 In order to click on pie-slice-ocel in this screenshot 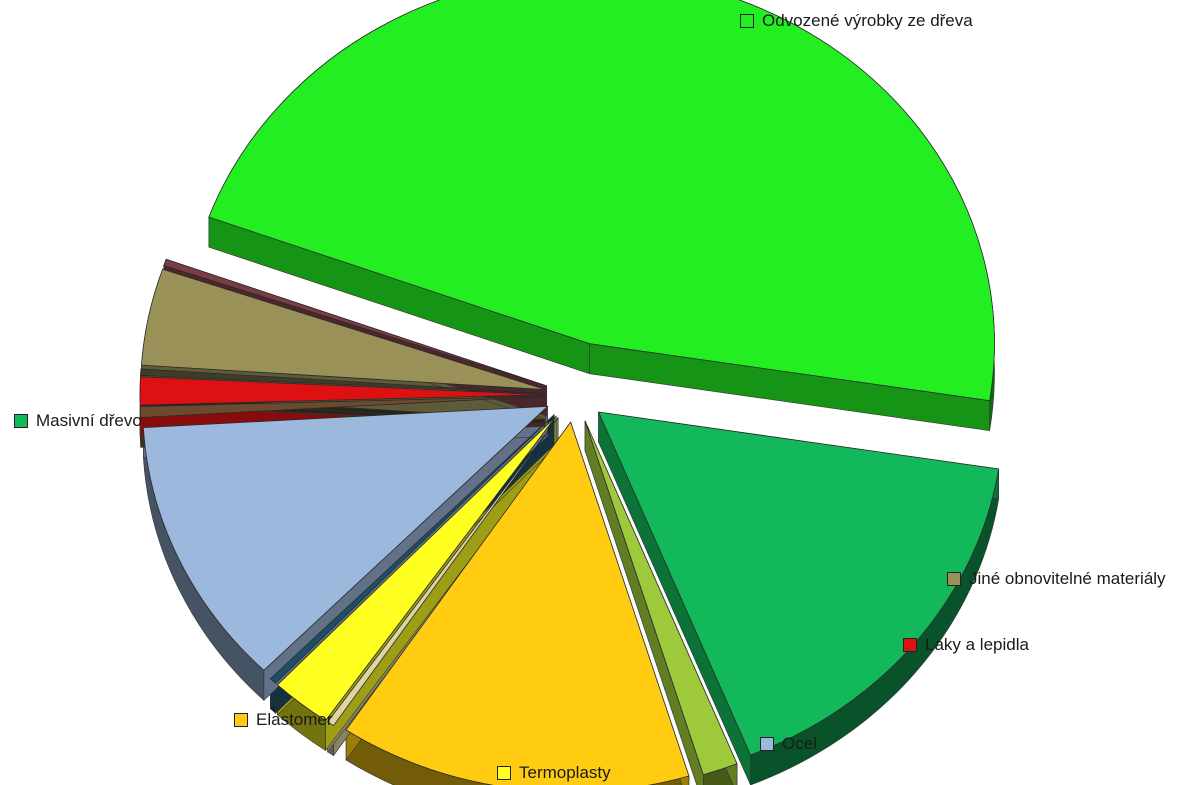, I will do `click(345, 538)`.